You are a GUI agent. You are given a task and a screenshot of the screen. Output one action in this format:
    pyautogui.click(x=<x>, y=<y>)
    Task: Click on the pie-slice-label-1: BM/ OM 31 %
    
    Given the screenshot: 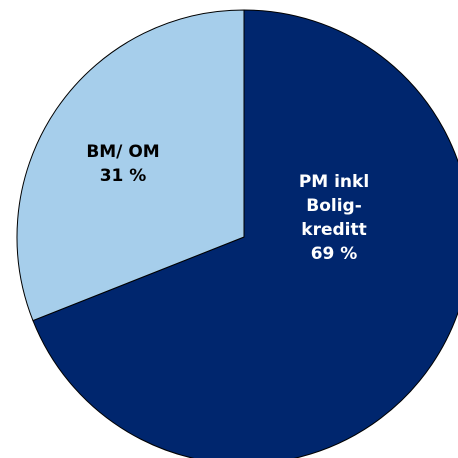 What is the action you would take?
    pyautogui.click(x=122, y=164)
    